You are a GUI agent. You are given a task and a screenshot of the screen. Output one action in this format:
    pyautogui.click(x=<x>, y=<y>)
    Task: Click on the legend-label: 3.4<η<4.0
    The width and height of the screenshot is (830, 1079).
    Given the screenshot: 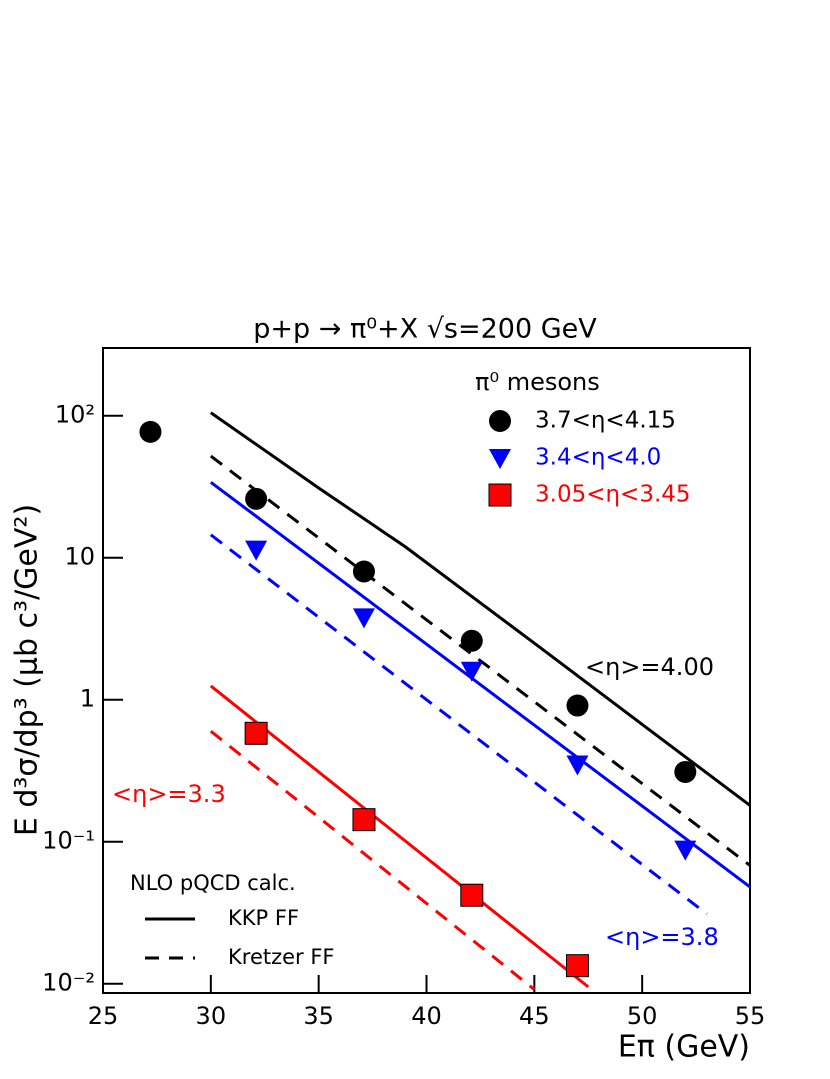 What is the action you would take?
    pyautogui.click(x=598, y=458)
    